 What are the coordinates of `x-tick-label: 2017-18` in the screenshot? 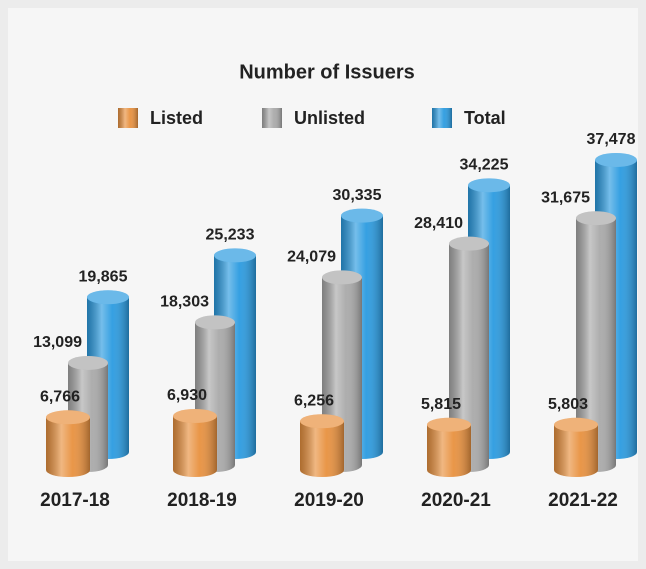 It's located at (75, 500).